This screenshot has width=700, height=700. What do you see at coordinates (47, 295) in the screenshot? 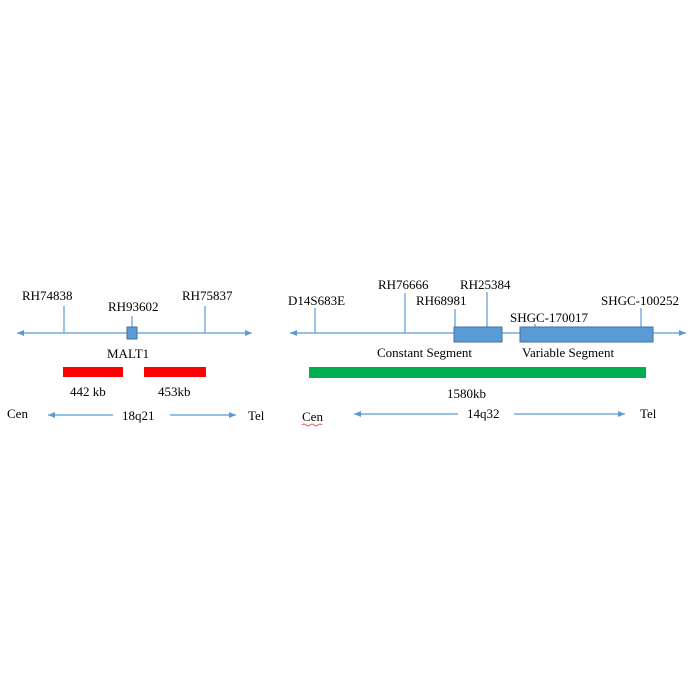
I see `marker-label: RH74838` at bounding box center [47, 295].